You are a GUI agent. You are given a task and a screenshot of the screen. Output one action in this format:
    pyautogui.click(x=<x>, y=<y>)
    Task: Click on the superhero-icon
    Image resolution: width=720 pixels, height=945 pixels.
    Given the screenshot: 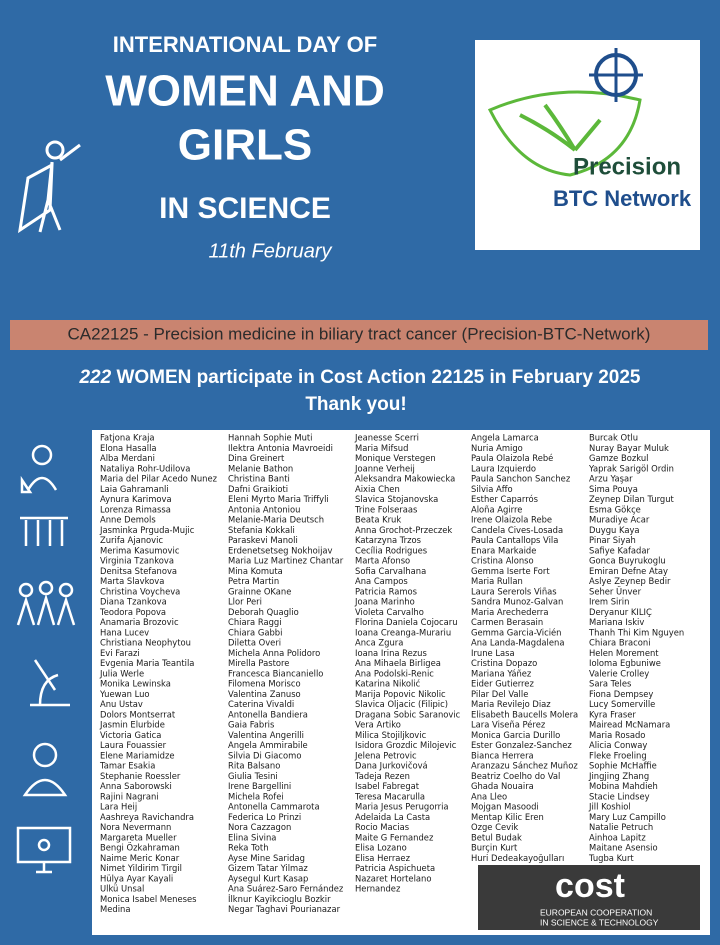 What is the action you would take?
    pyautogui.click(x=49, y=187)
    